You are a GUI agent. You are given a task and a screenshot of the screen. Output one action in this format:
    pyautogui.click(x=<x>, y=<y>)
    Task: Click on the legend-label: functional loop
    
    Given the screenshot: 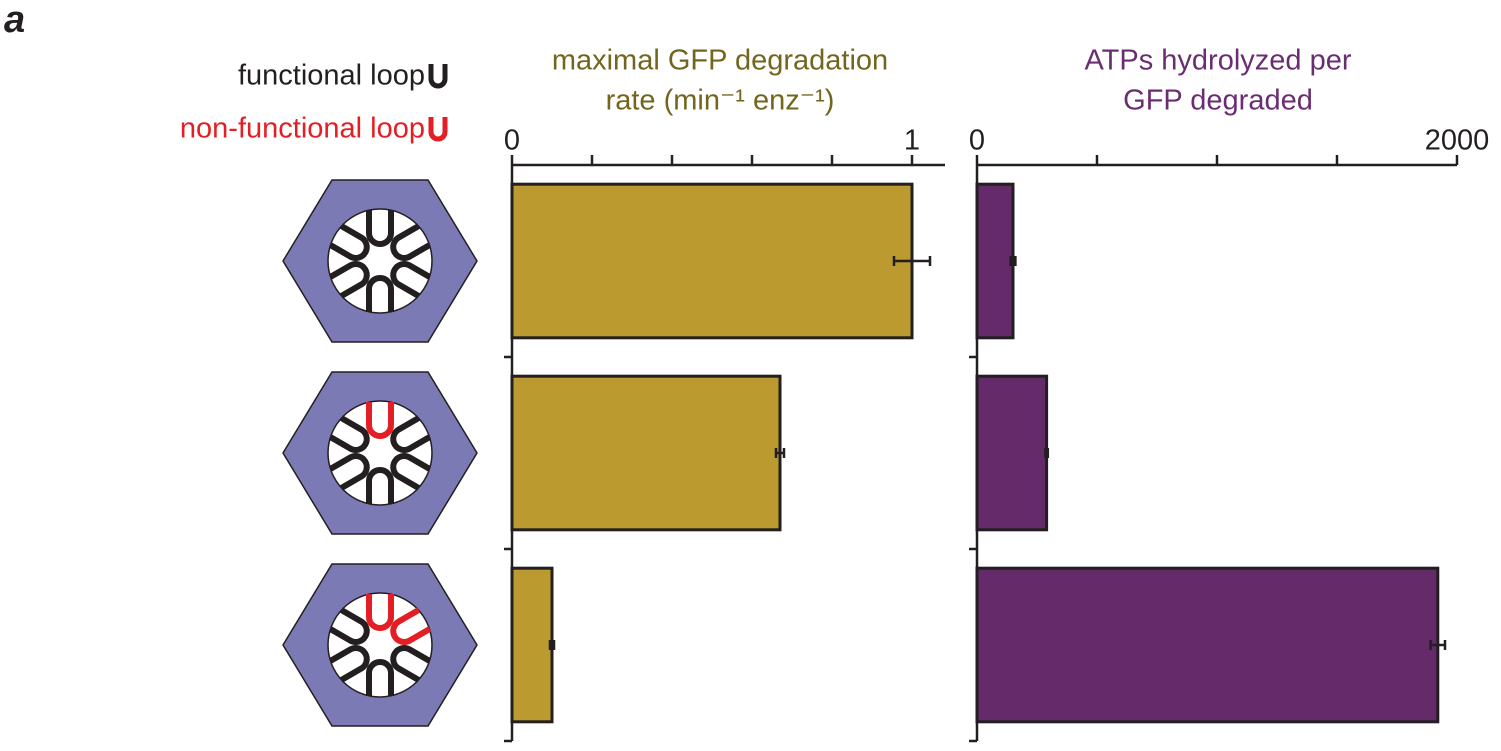 What is the action you would take?
    pyautogui.click(x=331, y=76)
    